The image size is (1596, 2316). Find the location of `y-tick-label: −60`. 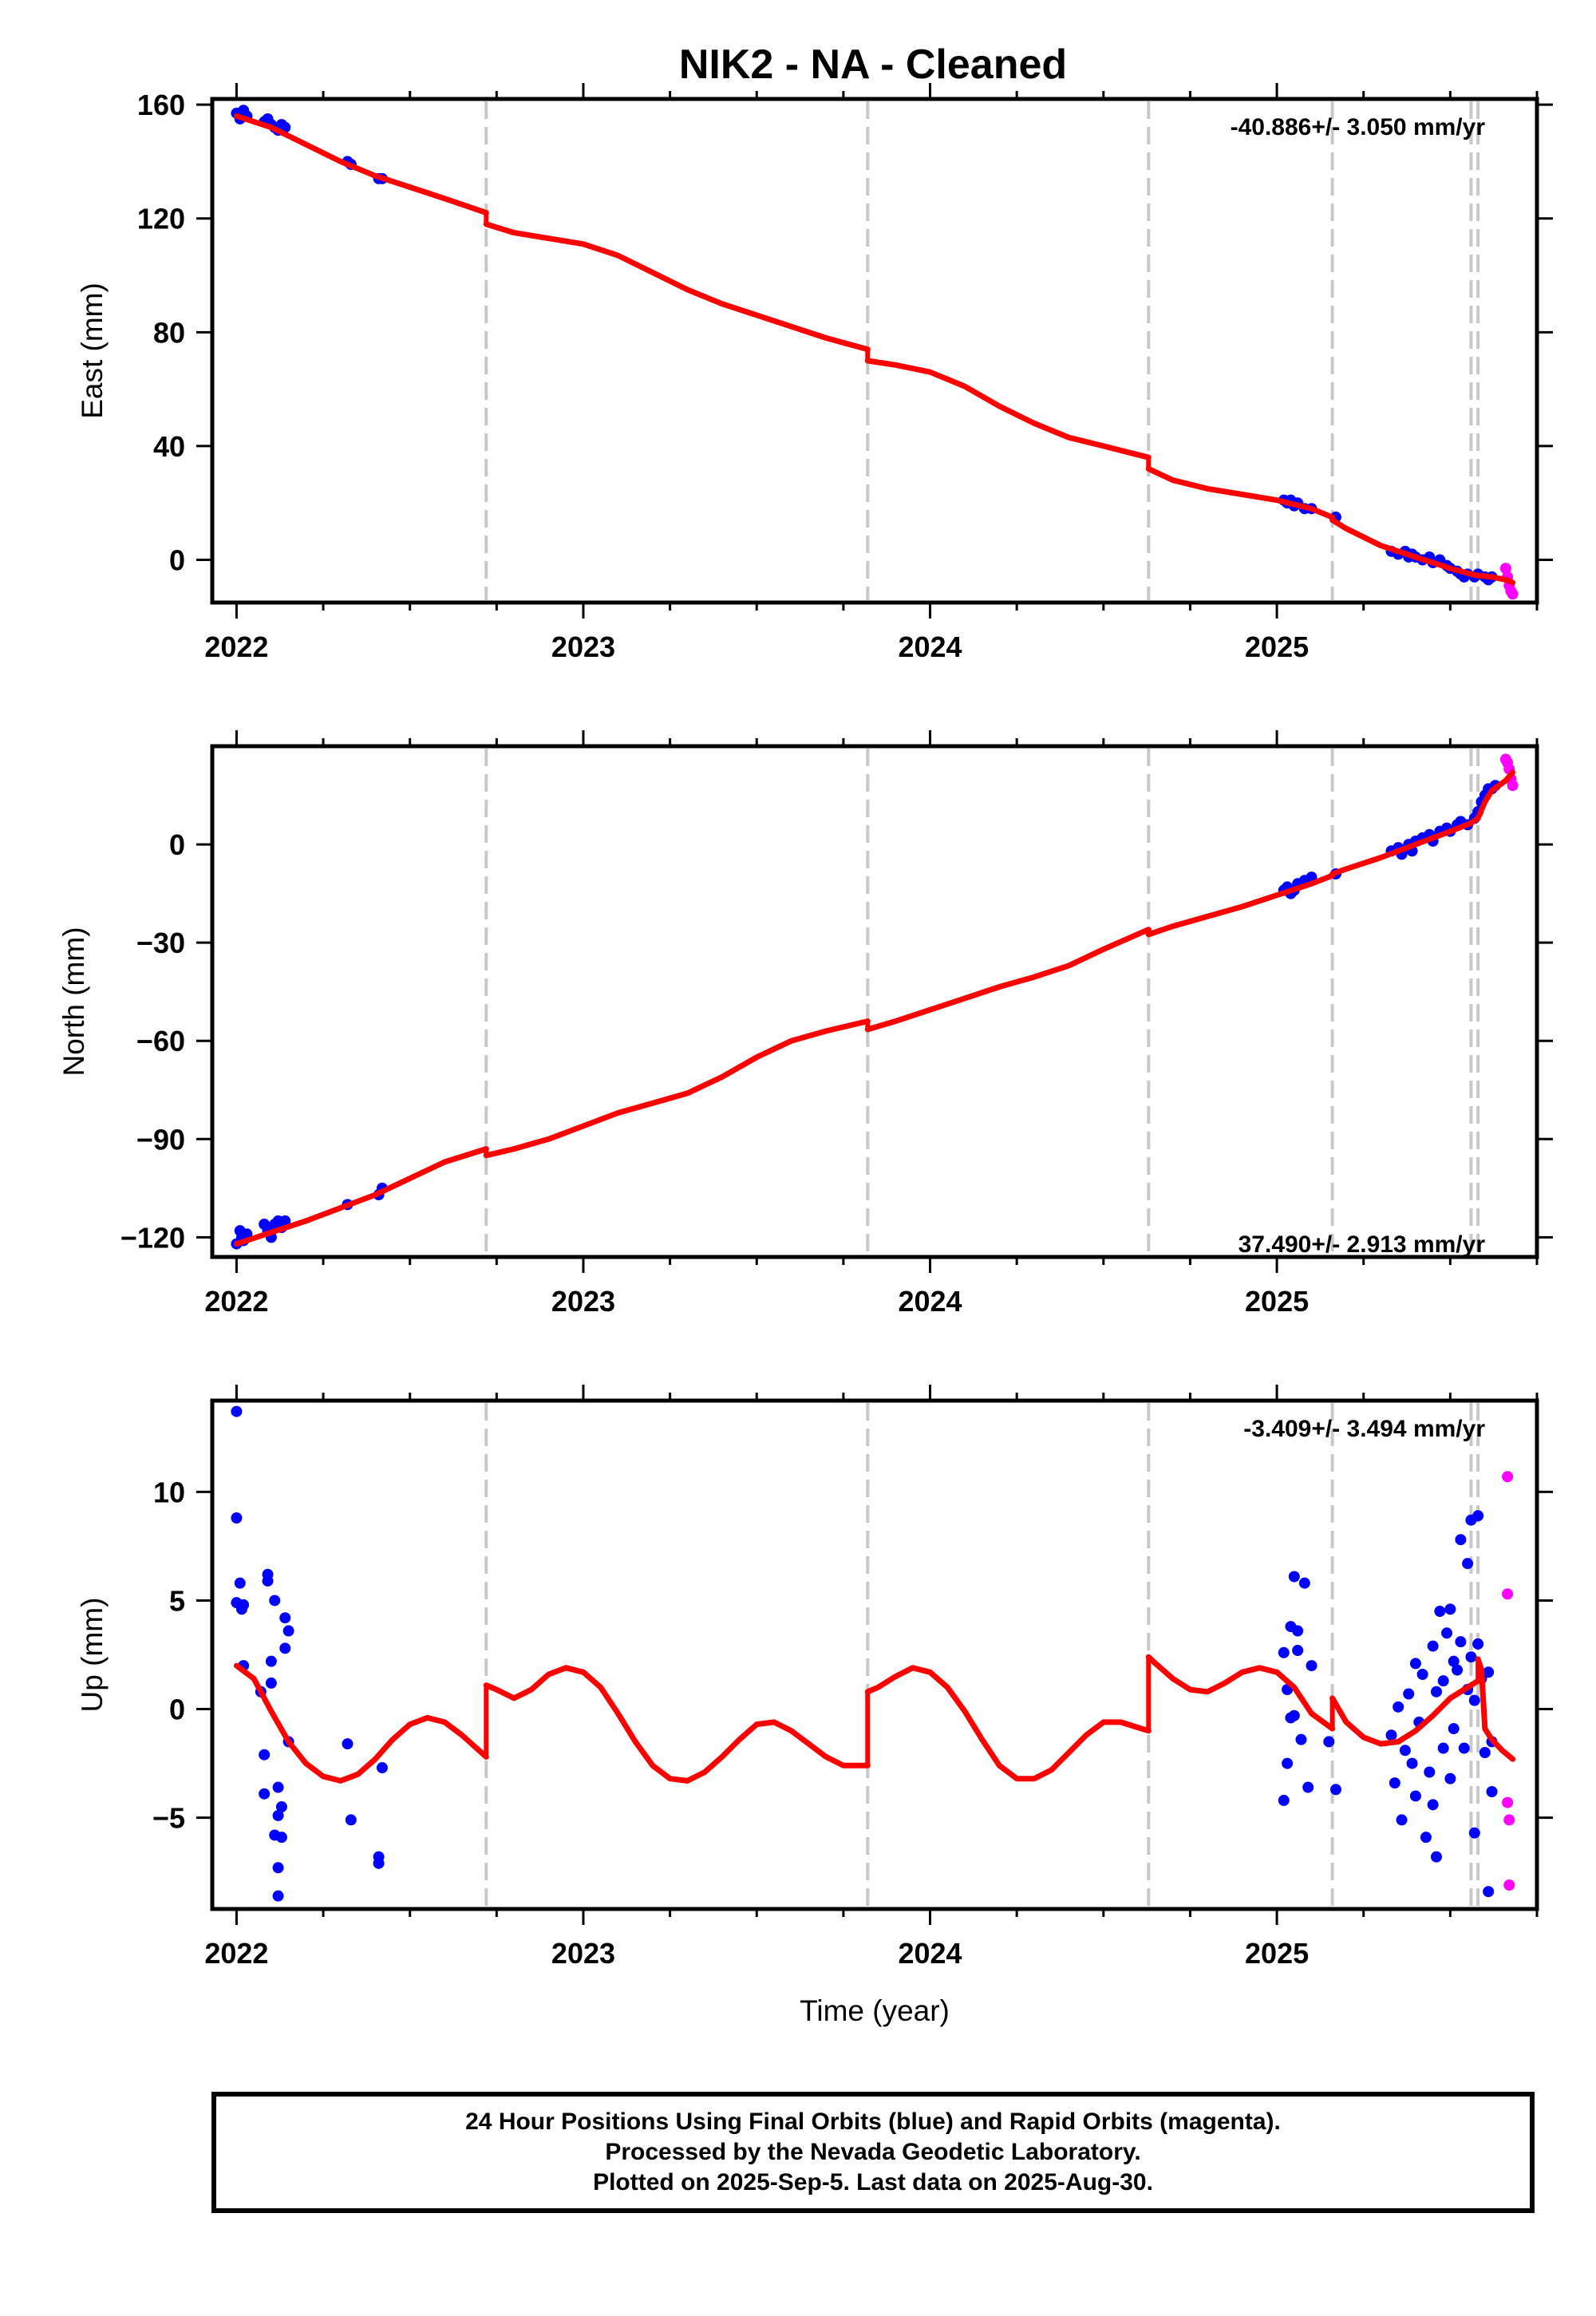

y-tick-label: −60 is located at coordinates (160, 1041).